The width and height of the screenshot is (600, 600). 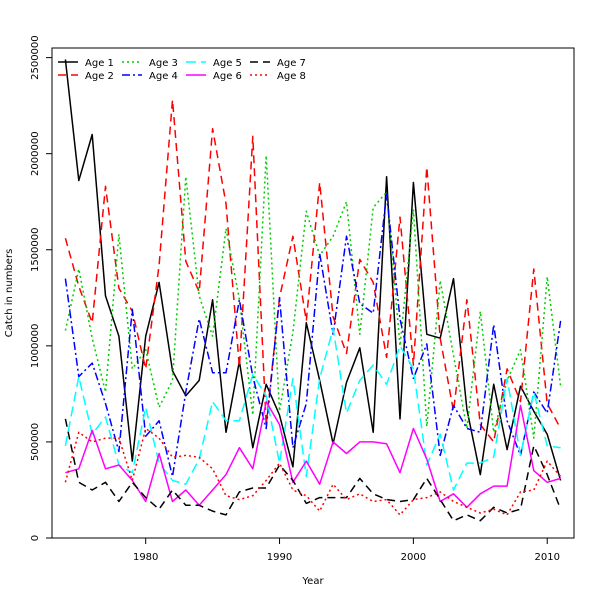 What do you see at coordinates (227, 63) in the screenshot?
I see `legend-label: Age 5` at bounding box center [227, 63].